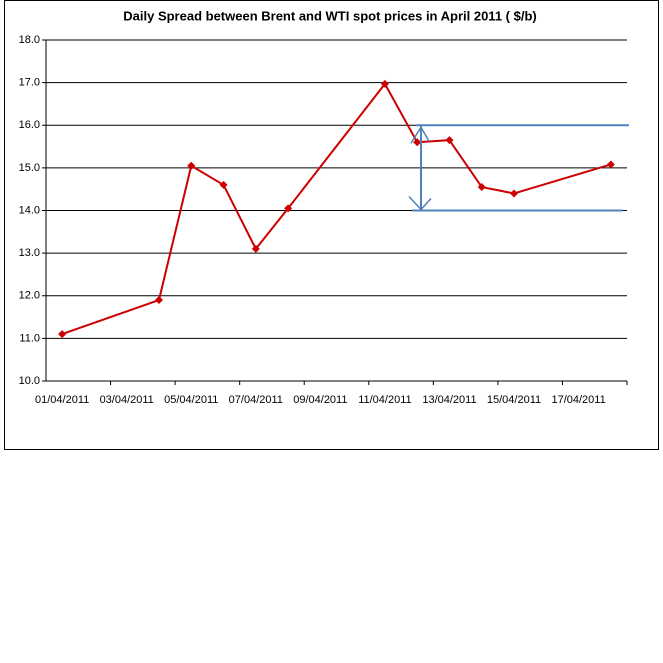 This screenshot has width=663, height=663. I want to click on x-tick-label: 15/04/2011, so click(514, 400).